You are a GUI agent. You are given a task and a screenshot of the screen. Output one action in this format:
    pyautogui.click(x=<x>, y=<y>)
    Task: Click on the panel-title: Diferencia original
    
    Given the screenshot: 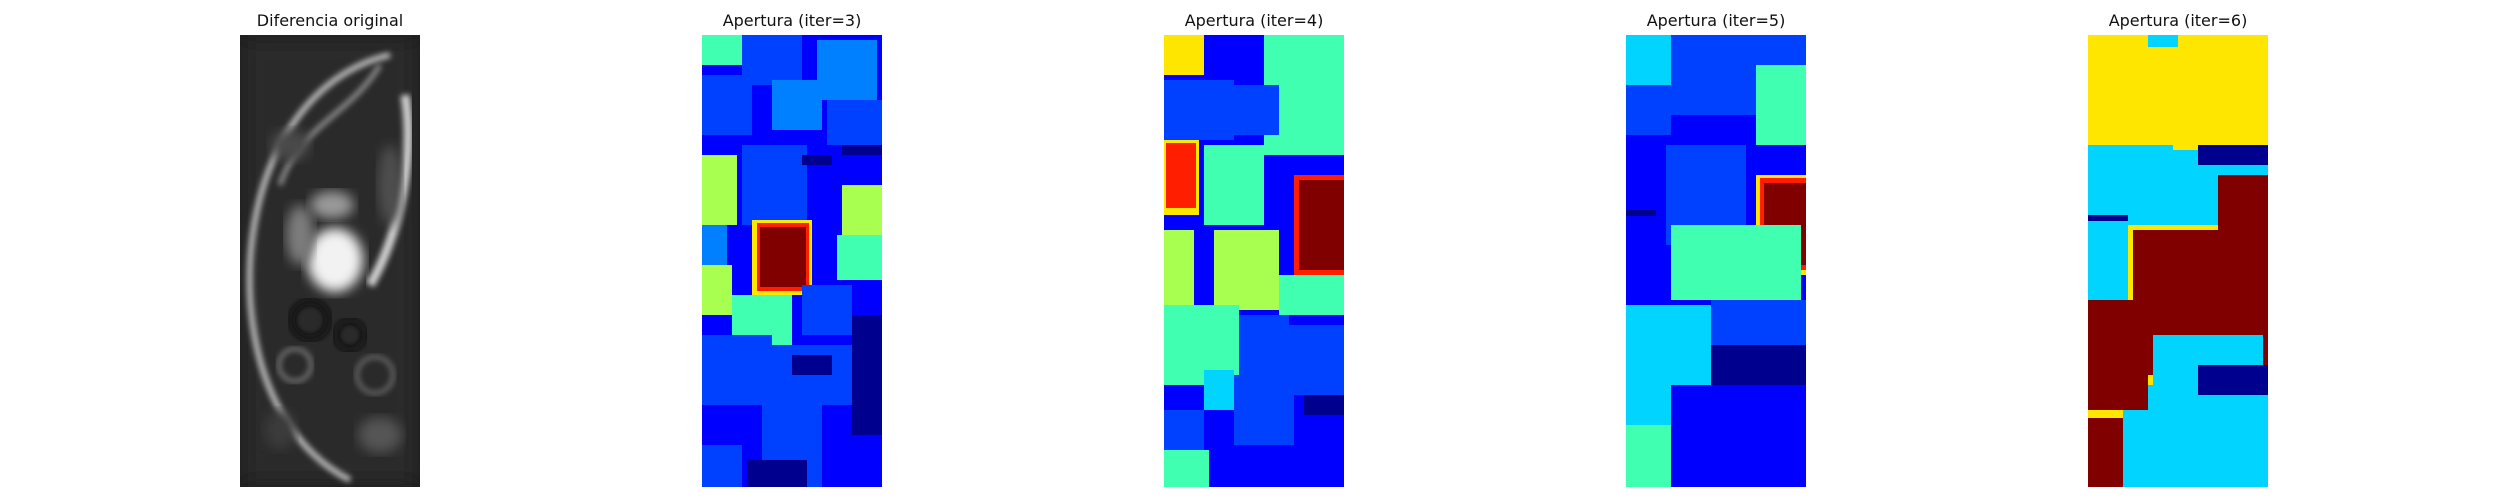 What is the action you would take?
    pyautogui.click(x=330, y=20)
    